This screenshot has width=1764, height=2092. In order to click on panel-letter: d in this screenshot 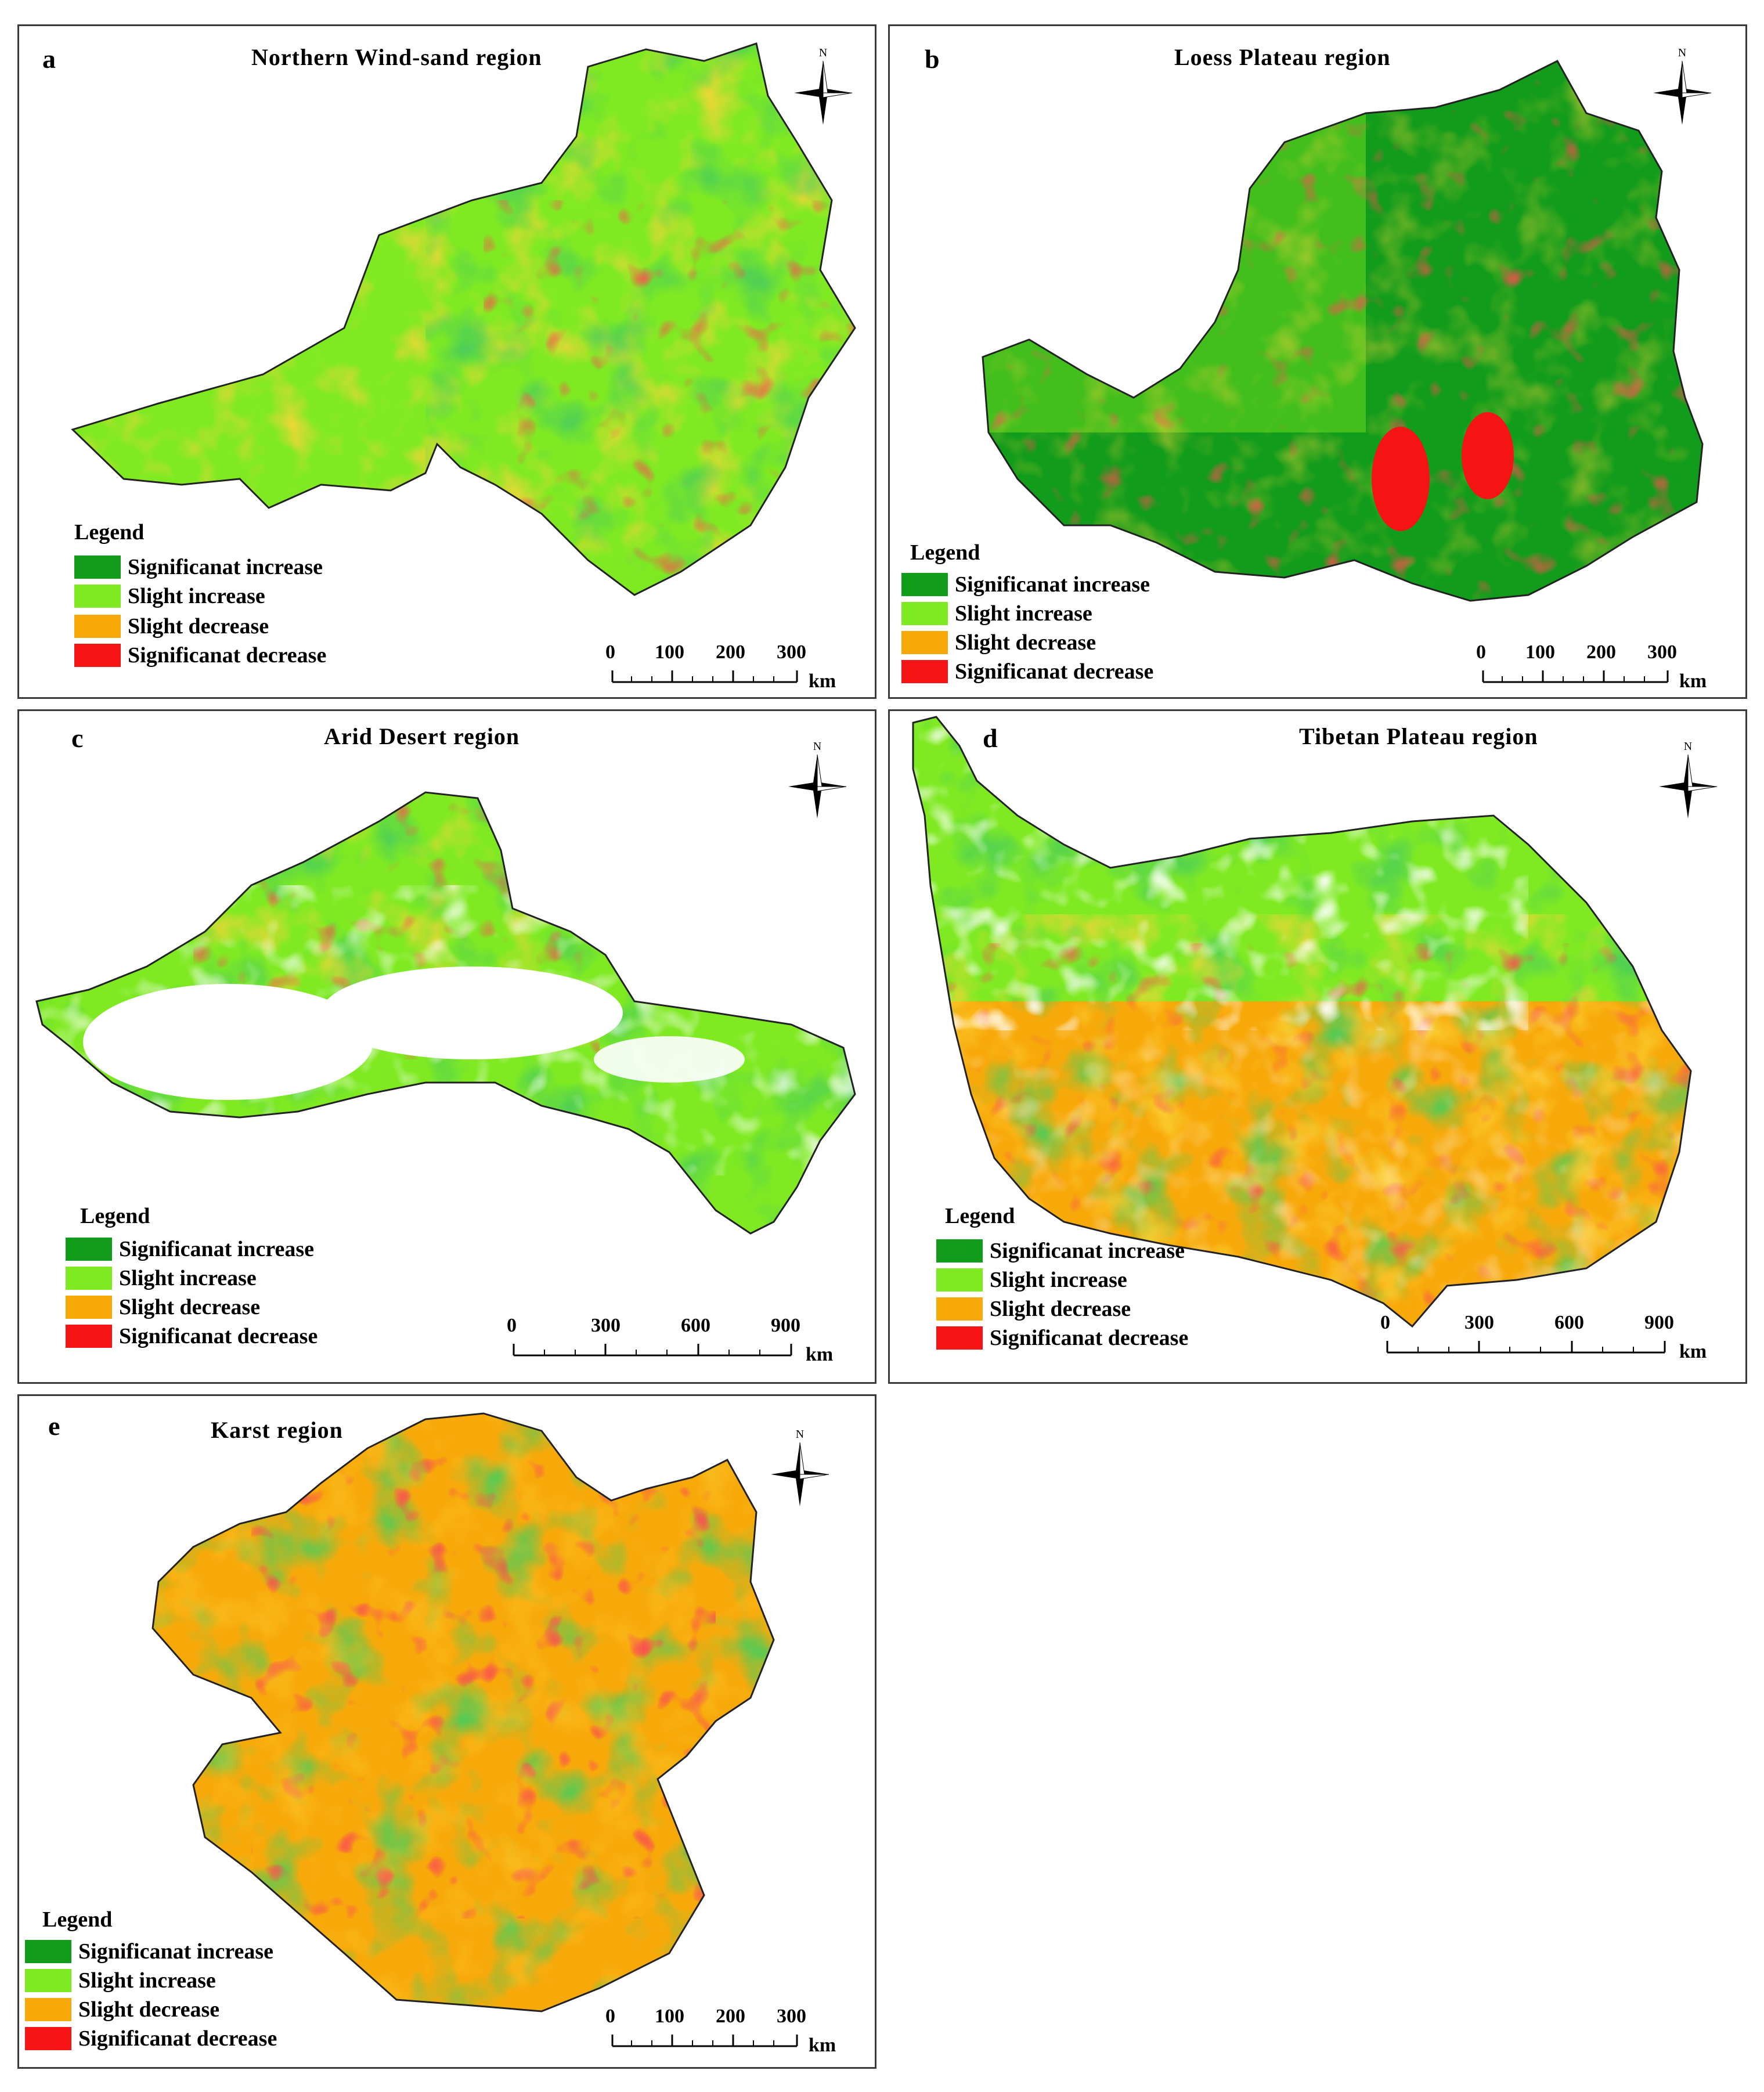, I will do `click(990, 738)`.